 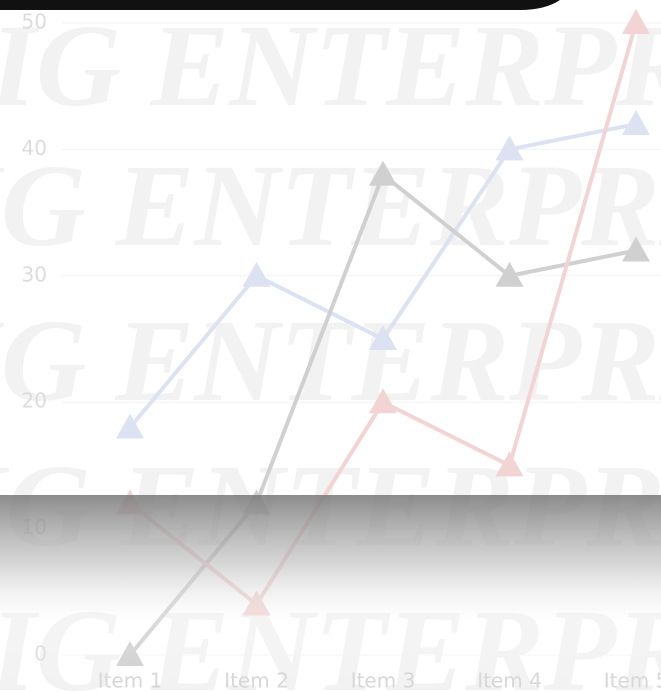 What do you see at coordinates (34, 274) in the screenshot?
I see `y-tick-label: 30` at bounding box center [34, 274].